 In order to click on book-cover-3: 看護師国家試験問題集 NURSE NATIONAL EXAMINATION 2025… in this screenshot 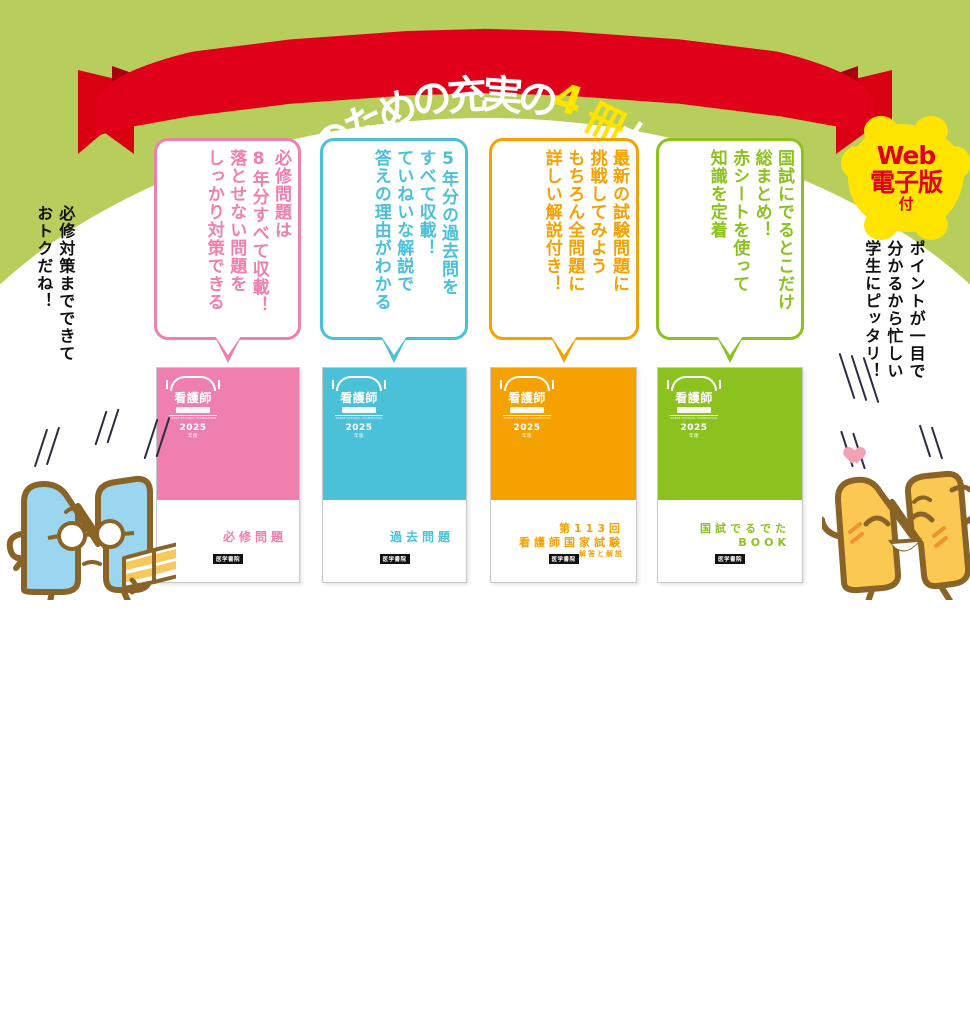, I will do `click(563, 475)`.